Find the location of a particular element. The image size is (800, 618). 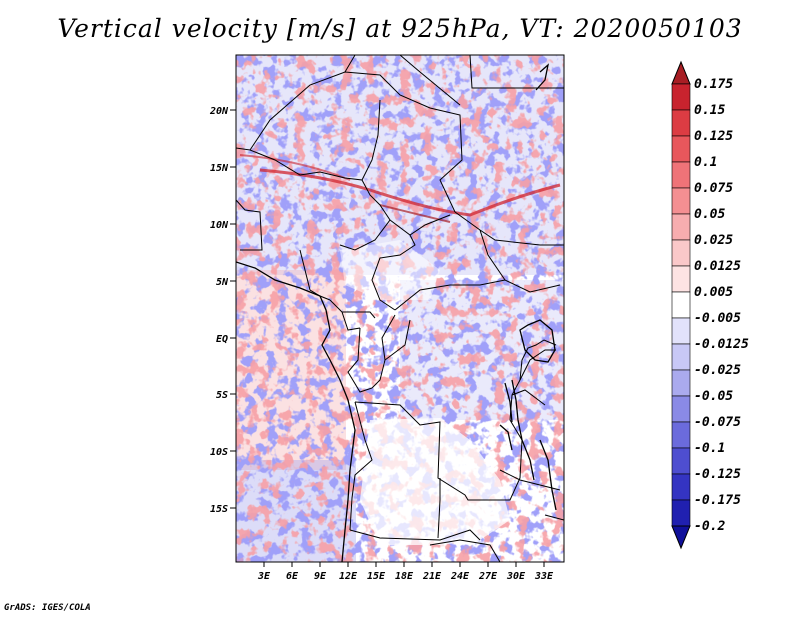

colorbar-label-3: 0.1 is located at coordinates (705, 162).